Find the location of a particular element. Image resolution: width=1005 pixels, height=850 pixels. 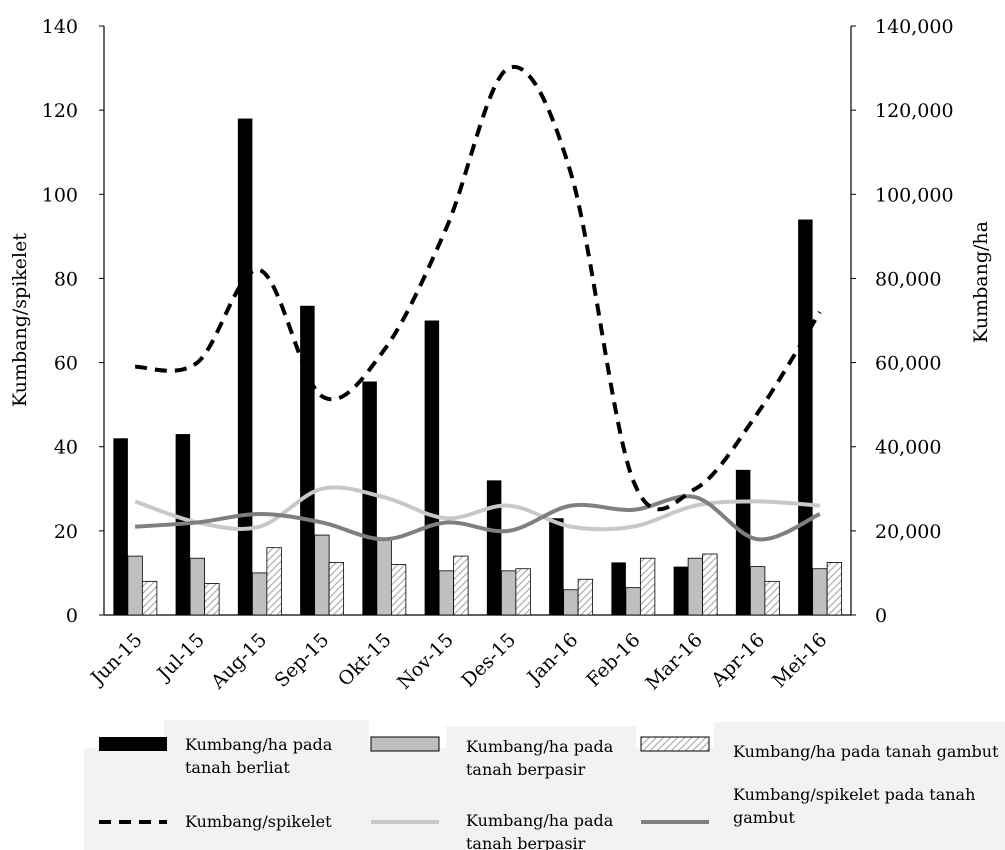

y-right-tick-label: 0 is located at coordinates (881, 616).